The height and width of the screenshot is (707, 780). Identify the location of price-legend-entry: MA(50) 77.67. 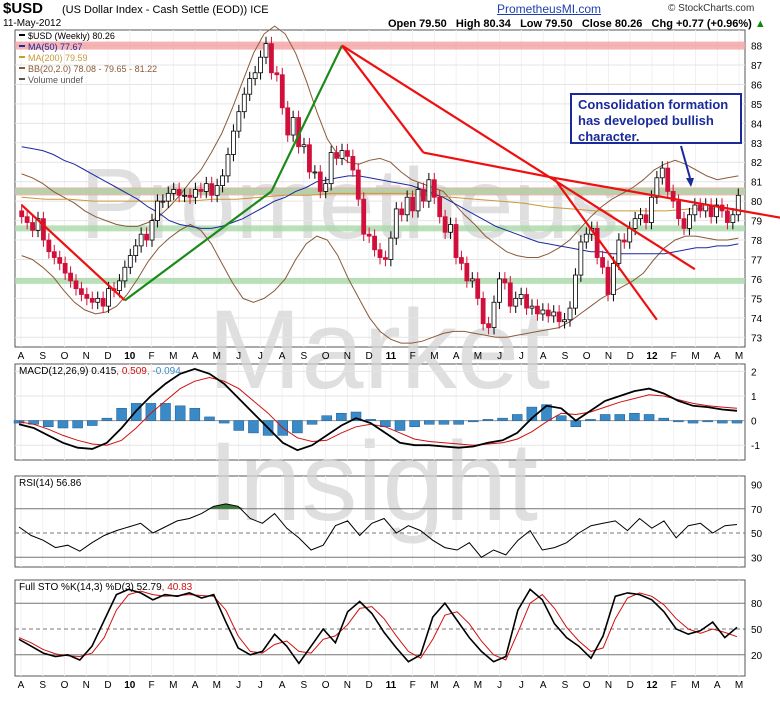
(55, 47).